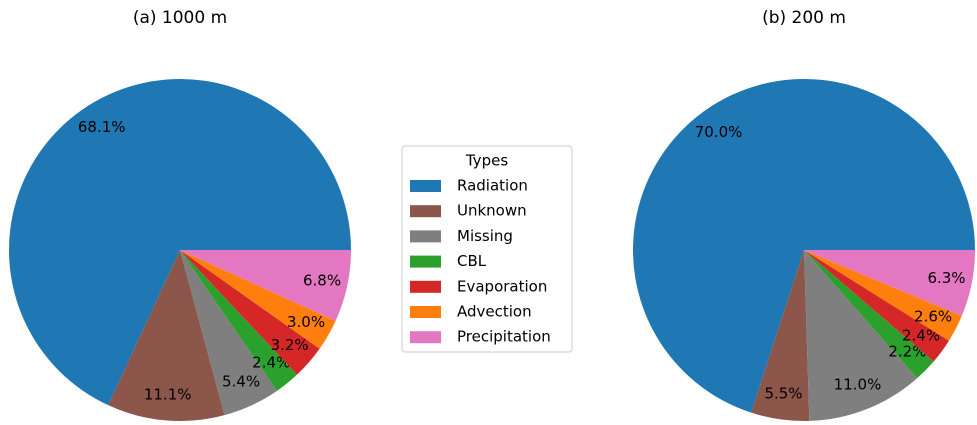 The width and height of the screenshot is (977, 425). Describe the element at coordinates (486, 161) in the screenshot. I see `legend-title: Types` at that location.